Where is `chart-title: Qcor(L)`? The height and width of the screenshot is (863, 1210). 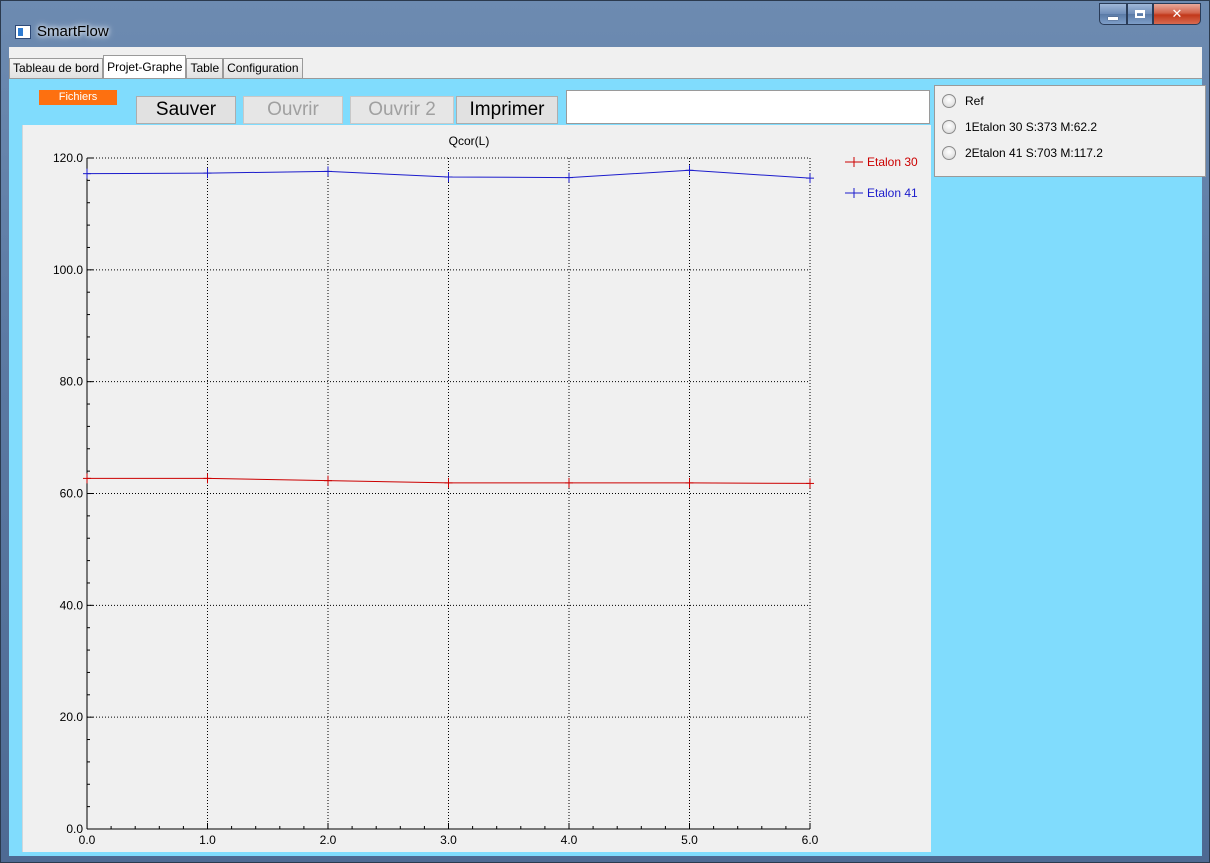 chart-title: Qcor(L) is located at coordinates (469, 141).